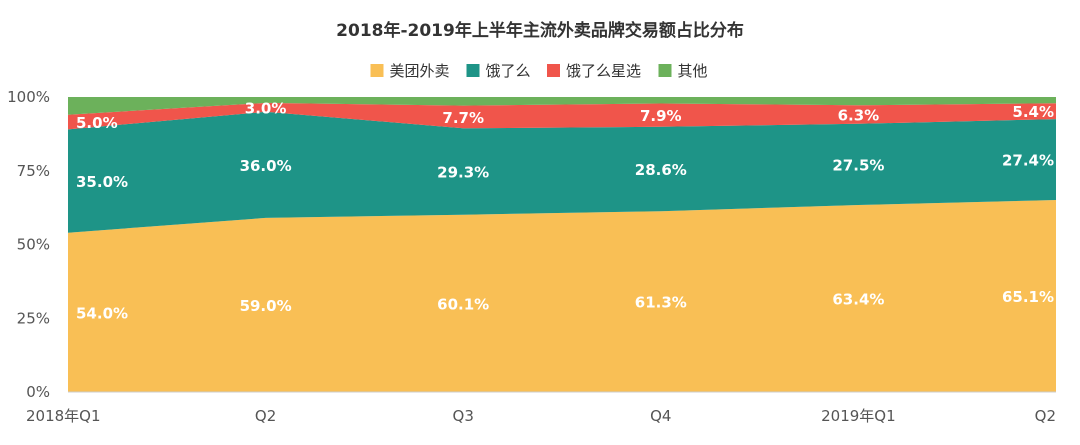  I want to click on data-label-2-0: 5.0%, so click(97, 123).